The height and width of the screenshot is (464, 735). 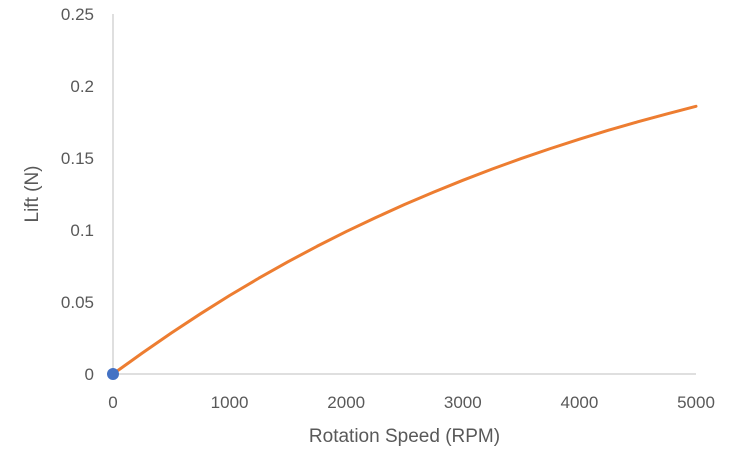 What do you see at coordinates (77, 14) in the screenshot?
I see `y-tick-label: 0.25` at bounding box center [77, 14].